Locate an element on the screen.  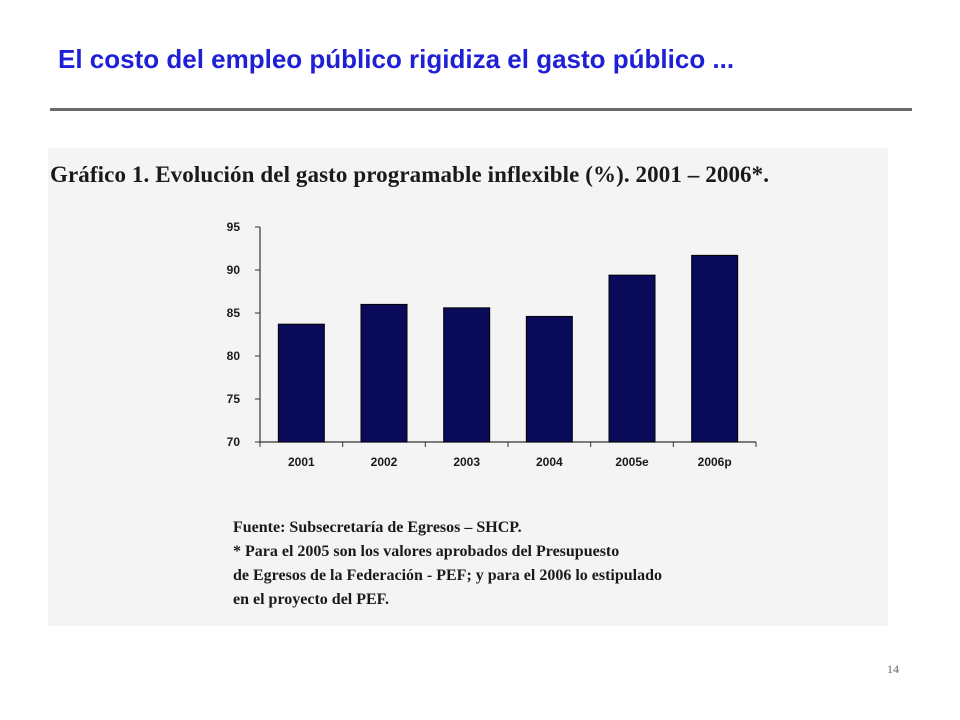
y-tick-label: 70 is located at coordinates (234, 442).